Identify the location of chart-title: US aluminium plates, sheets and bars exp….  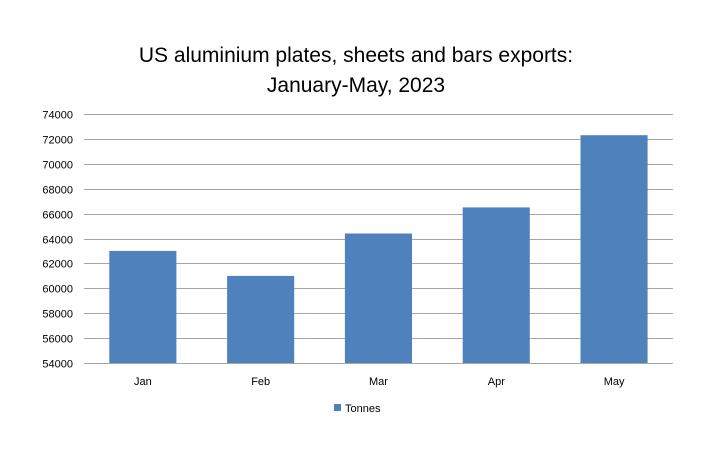
(356, 70).